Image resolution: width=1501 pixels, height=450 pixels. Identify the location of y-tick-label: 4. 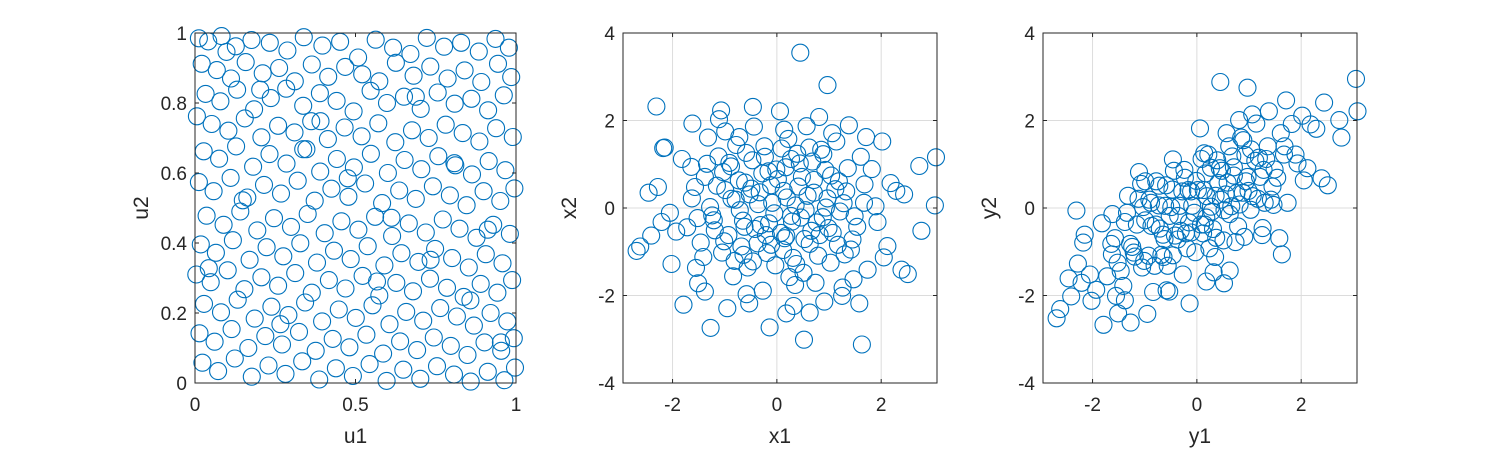
(1029, 34).